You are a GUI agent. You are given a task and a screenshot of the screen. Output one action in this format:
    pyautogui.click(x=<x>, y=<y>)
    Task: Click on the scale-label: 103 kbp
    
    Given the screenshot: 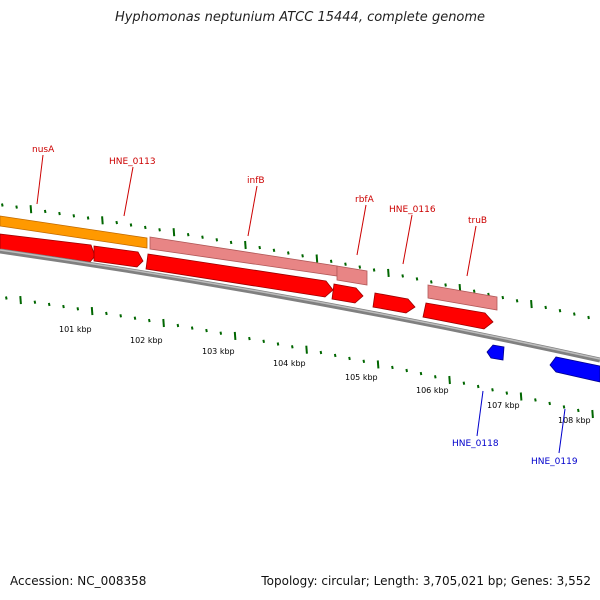 What is the action you would take?
    pyautogui.click(x=218, y=351)
    